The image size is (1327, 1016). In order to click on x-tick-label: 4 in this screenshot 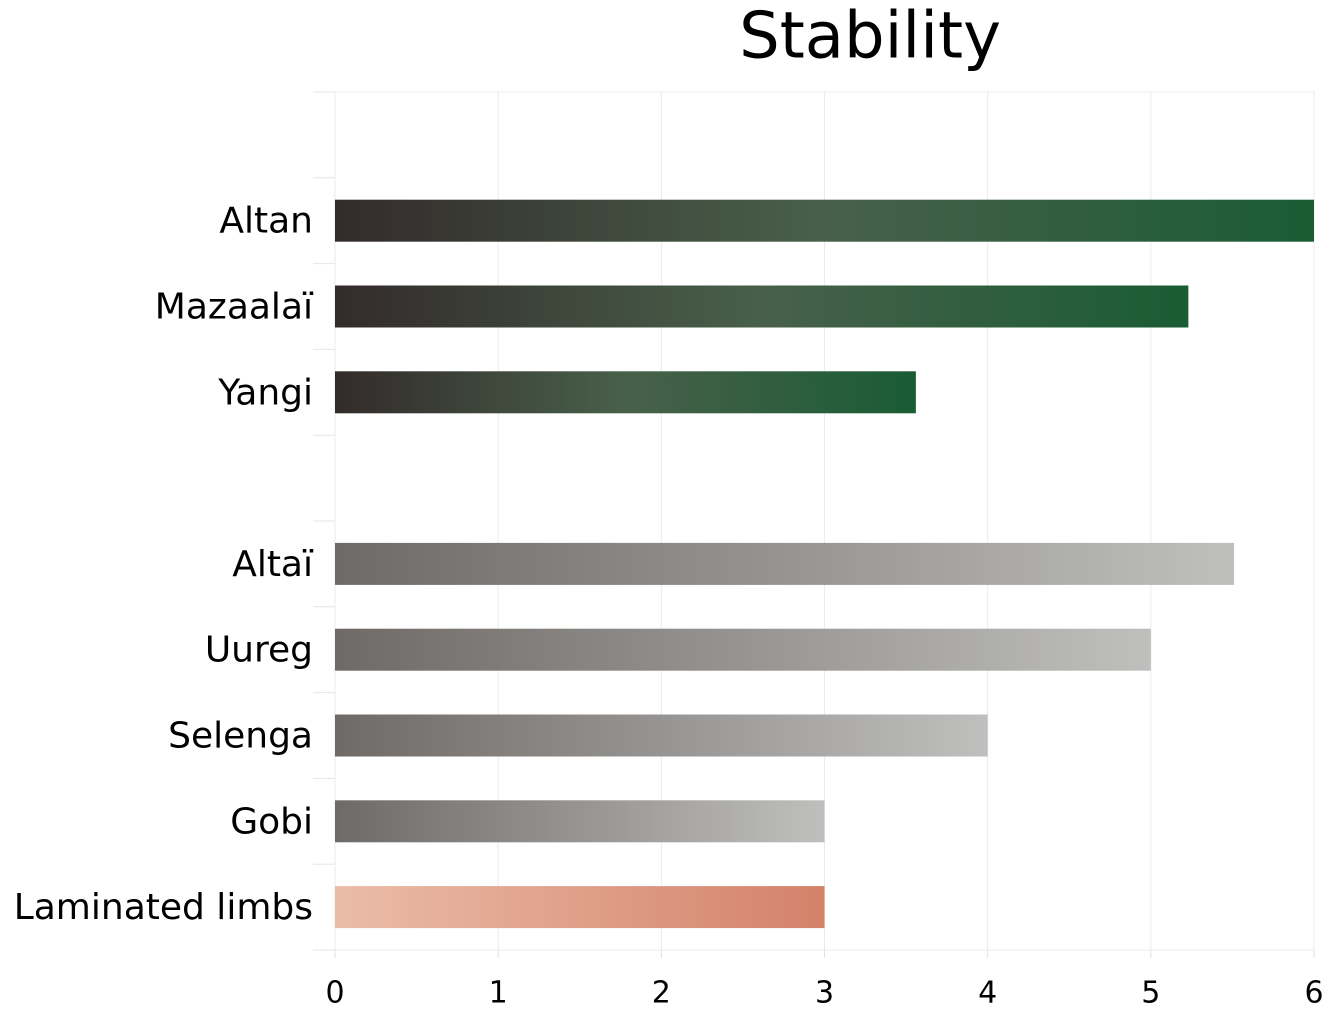, I will do `click(987, 993)`.